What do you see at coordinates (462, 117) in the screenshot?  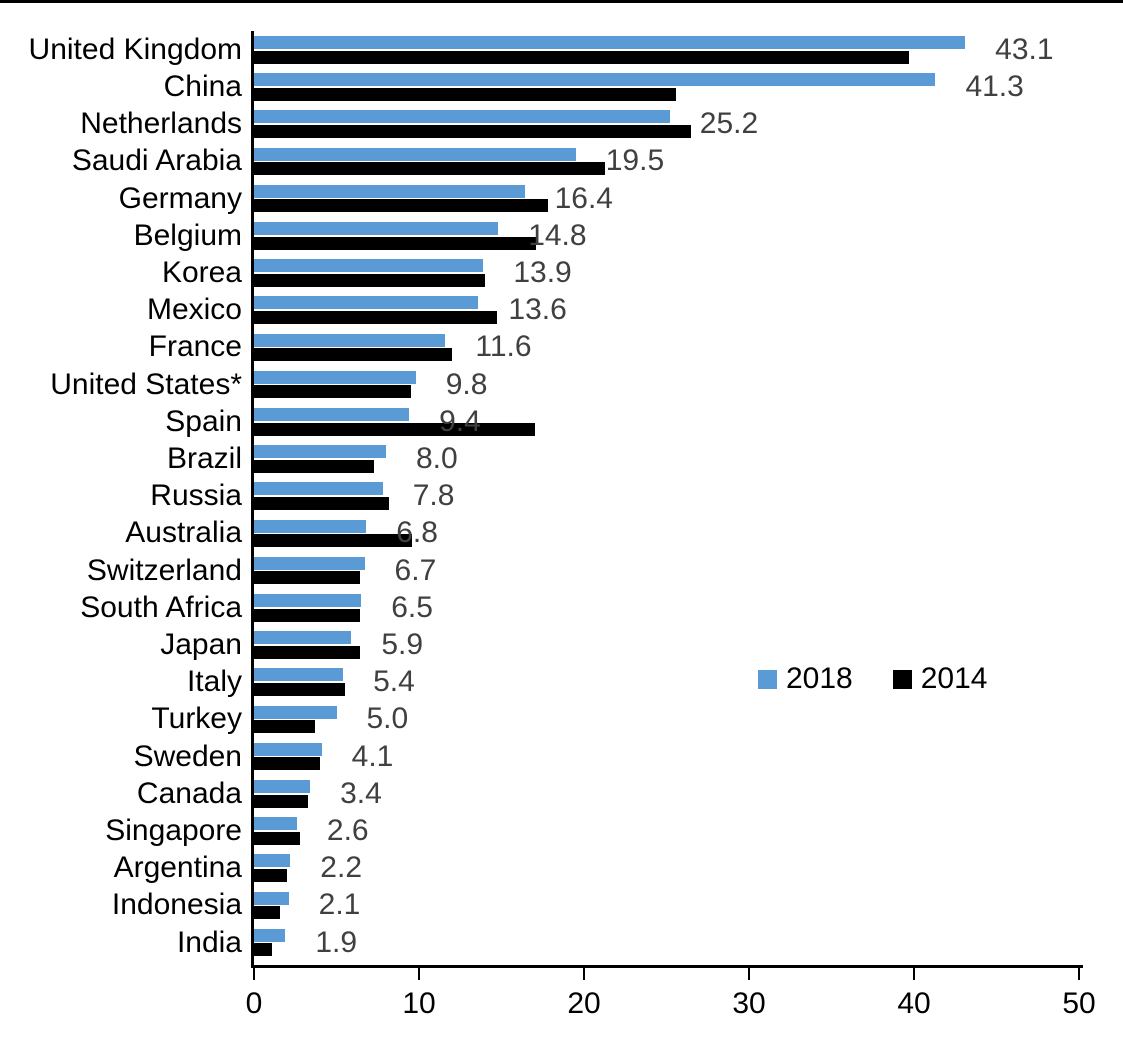 I see `bar-2018-netherlands` at bounding box center [462, 117].